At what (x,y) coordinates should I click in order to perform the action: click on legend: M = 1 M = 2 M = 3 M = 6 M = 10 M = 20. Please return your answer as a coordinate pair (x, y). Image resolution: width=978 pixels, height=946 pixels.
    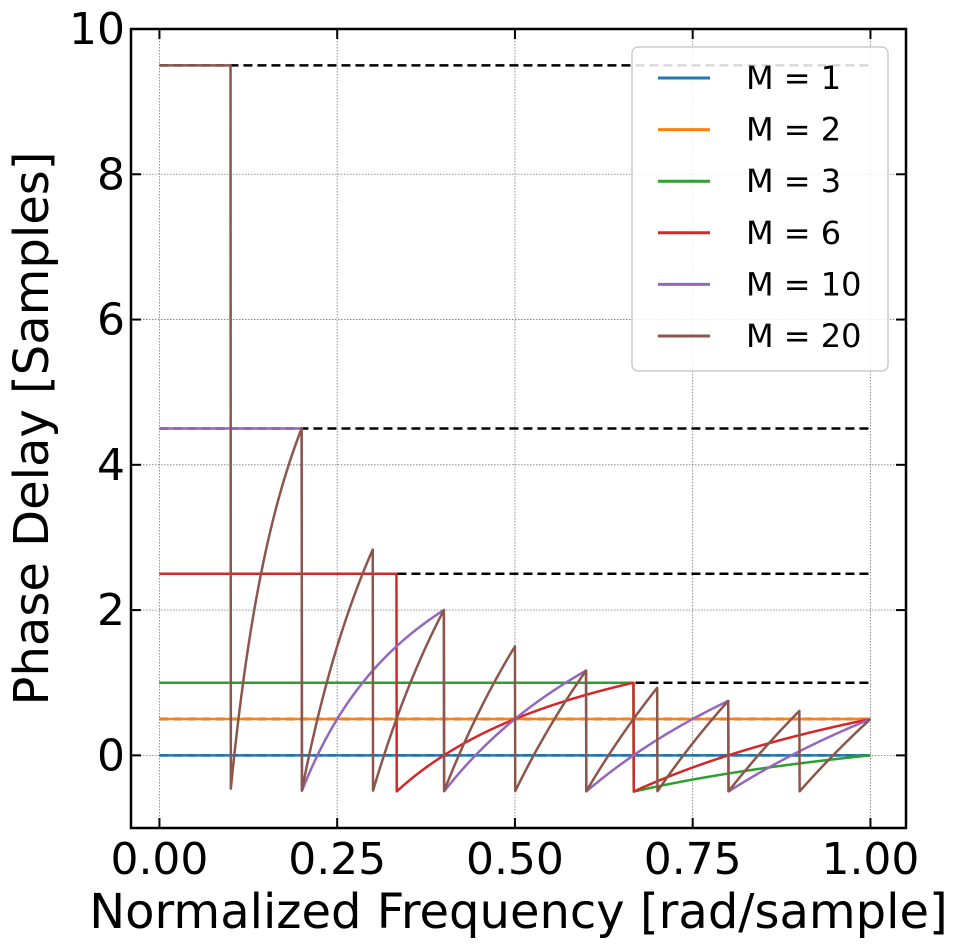
    Looking at the image, I should click on (760, 209).